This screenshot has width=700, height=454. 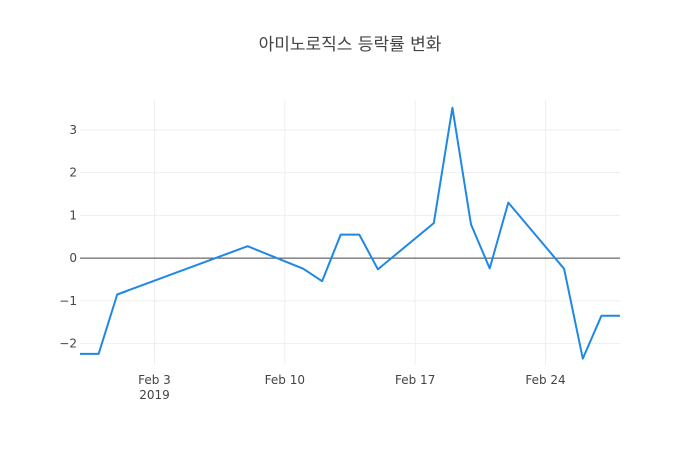 I want to click on y-axis: 3 2 1 0 −1 −2, so click(x=68, y=237).